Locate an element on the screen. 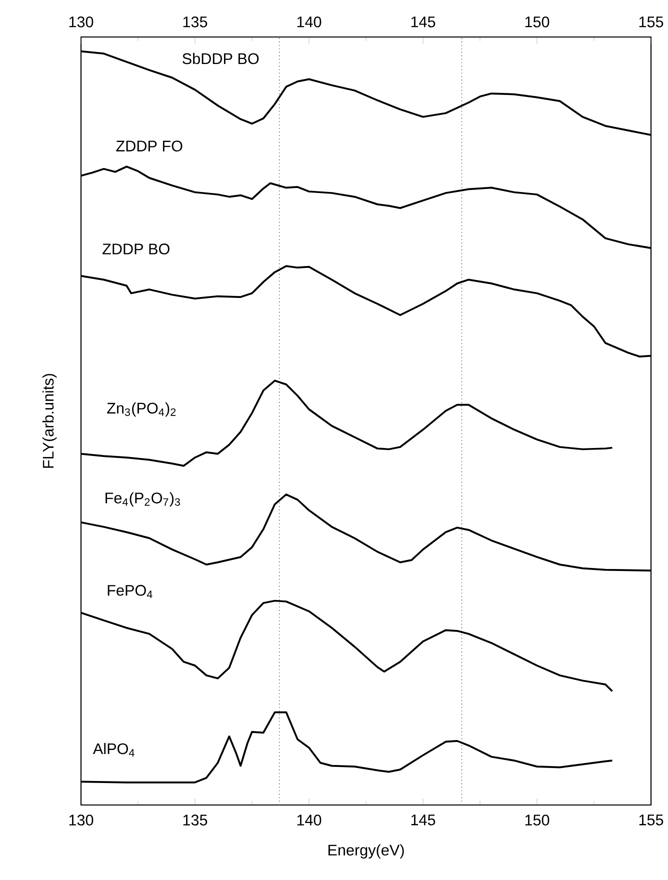 The height and width of the screenshot is (880, 668). text: Zn$_{3}$(PO$_{4}$)$_{2}$ is located at coordinates (141, 409).